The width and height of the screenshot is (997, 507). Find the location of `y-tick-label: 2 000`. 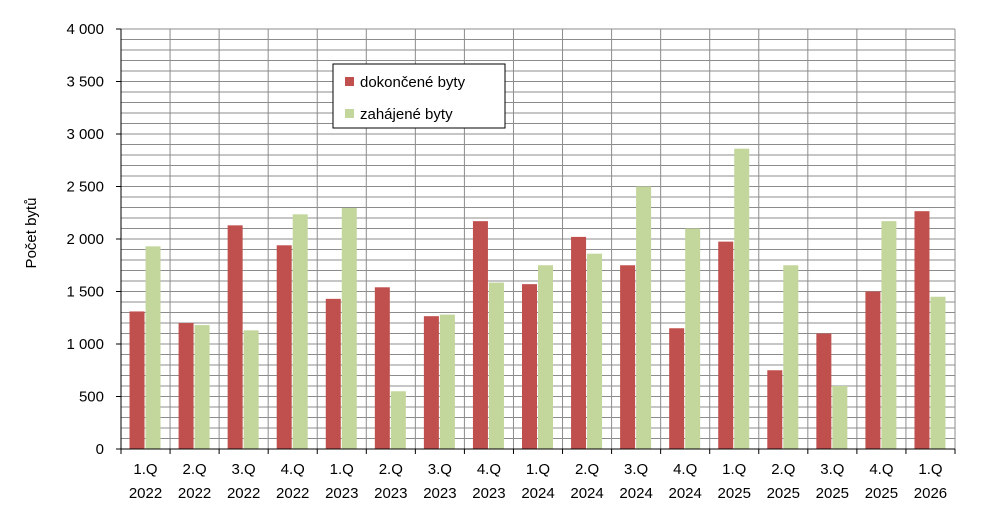

y-tick-label: 2 000 is located at coordinates (85, 239).